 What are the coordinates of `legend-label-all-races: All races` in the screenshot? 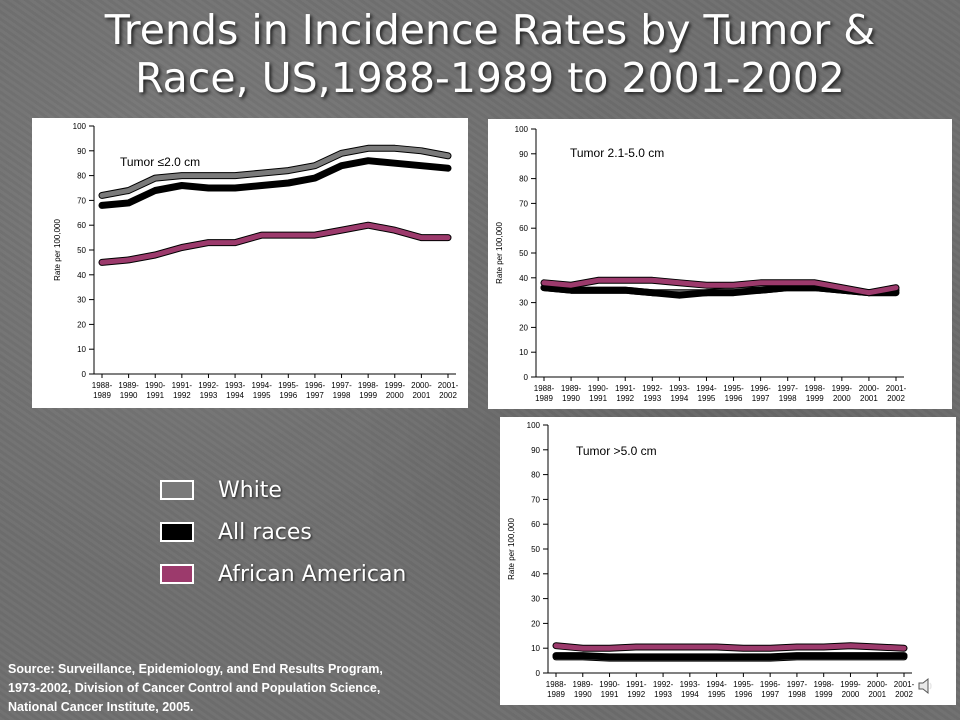 It's located at (265, 532).